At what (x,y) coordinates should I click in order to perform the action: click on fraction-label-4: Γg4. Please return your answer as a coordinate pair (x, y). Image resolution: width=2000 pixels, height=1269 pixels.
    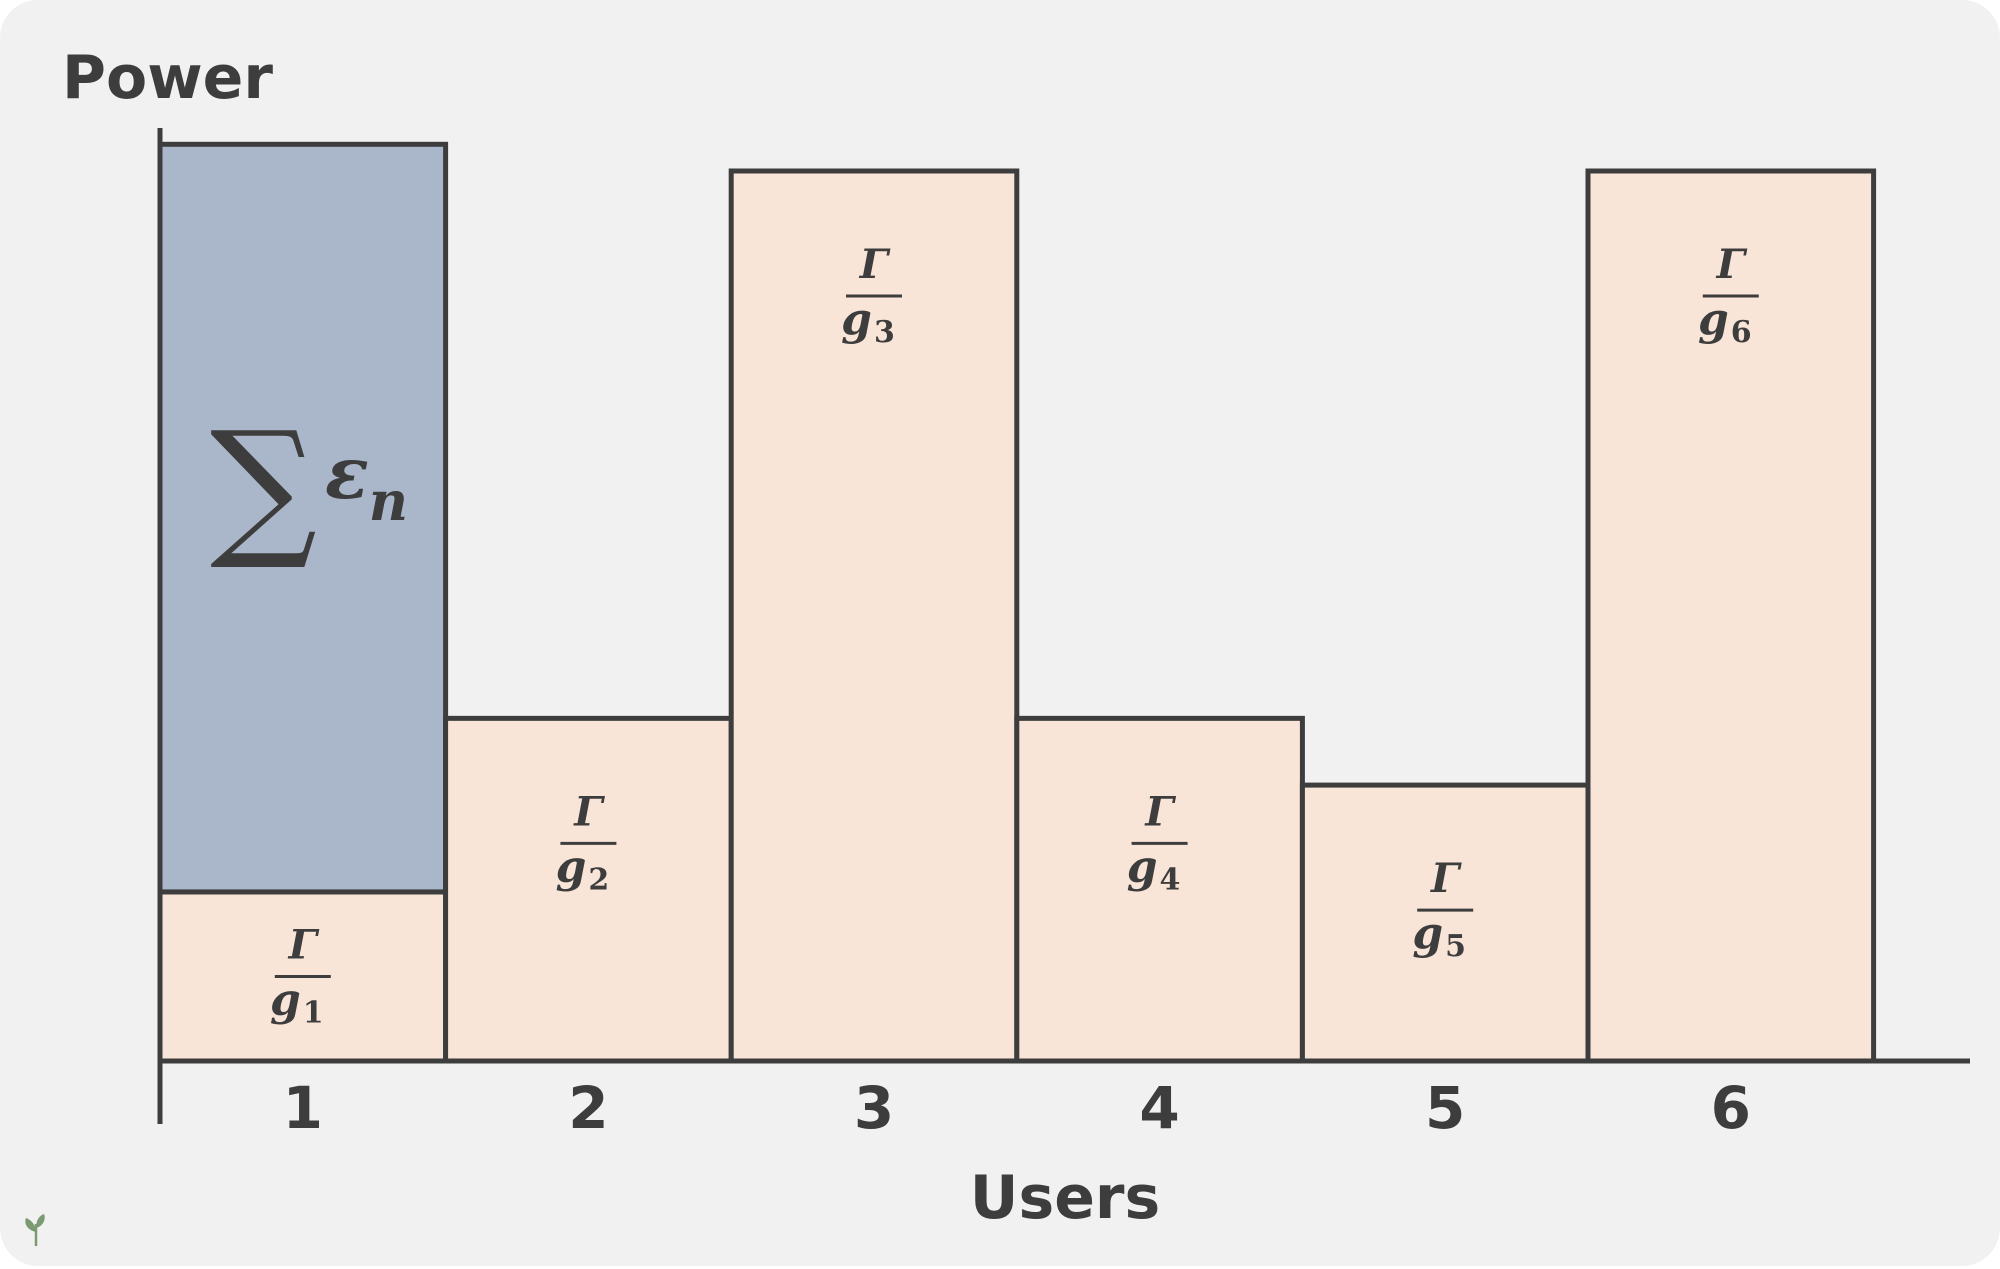
    Looking at the image, I should click on (1157, 842).